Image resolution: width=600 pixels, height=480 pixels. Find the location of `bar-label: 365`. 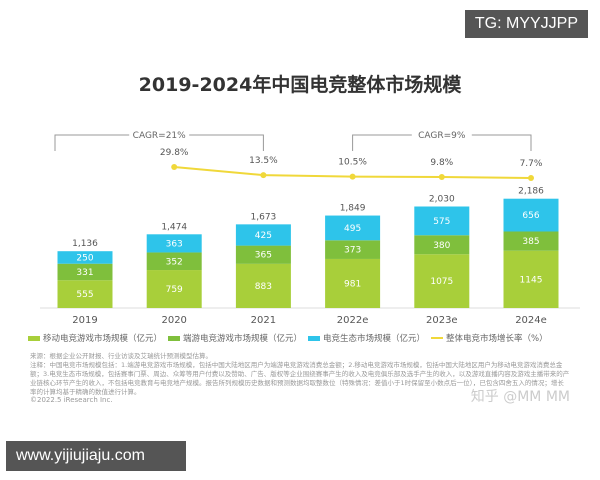

bar-label: 365 is located at coordinates (263, 256).